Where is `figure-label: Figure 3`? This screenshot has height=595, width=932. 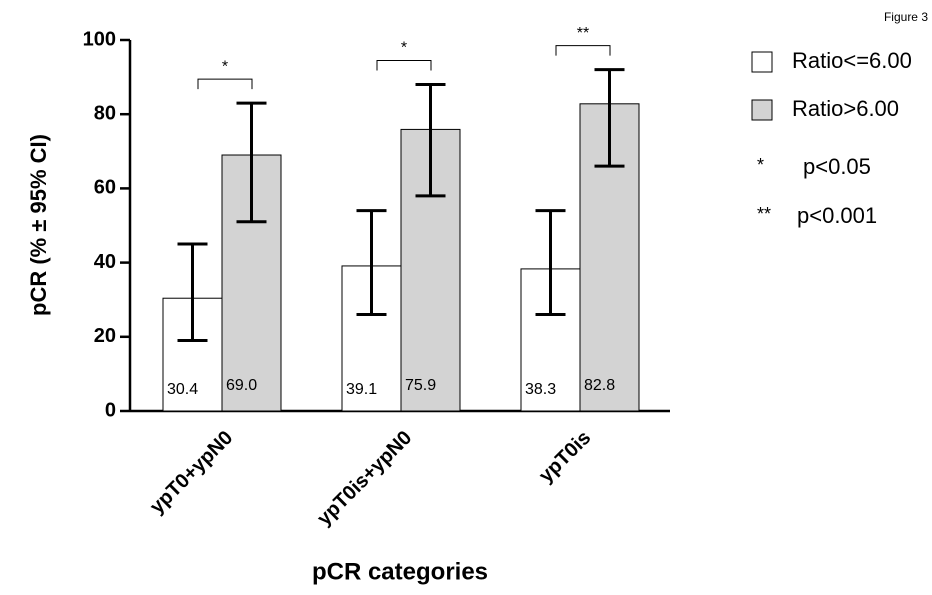 figure-label: Figure 3 is located at coordinates (906, 17).